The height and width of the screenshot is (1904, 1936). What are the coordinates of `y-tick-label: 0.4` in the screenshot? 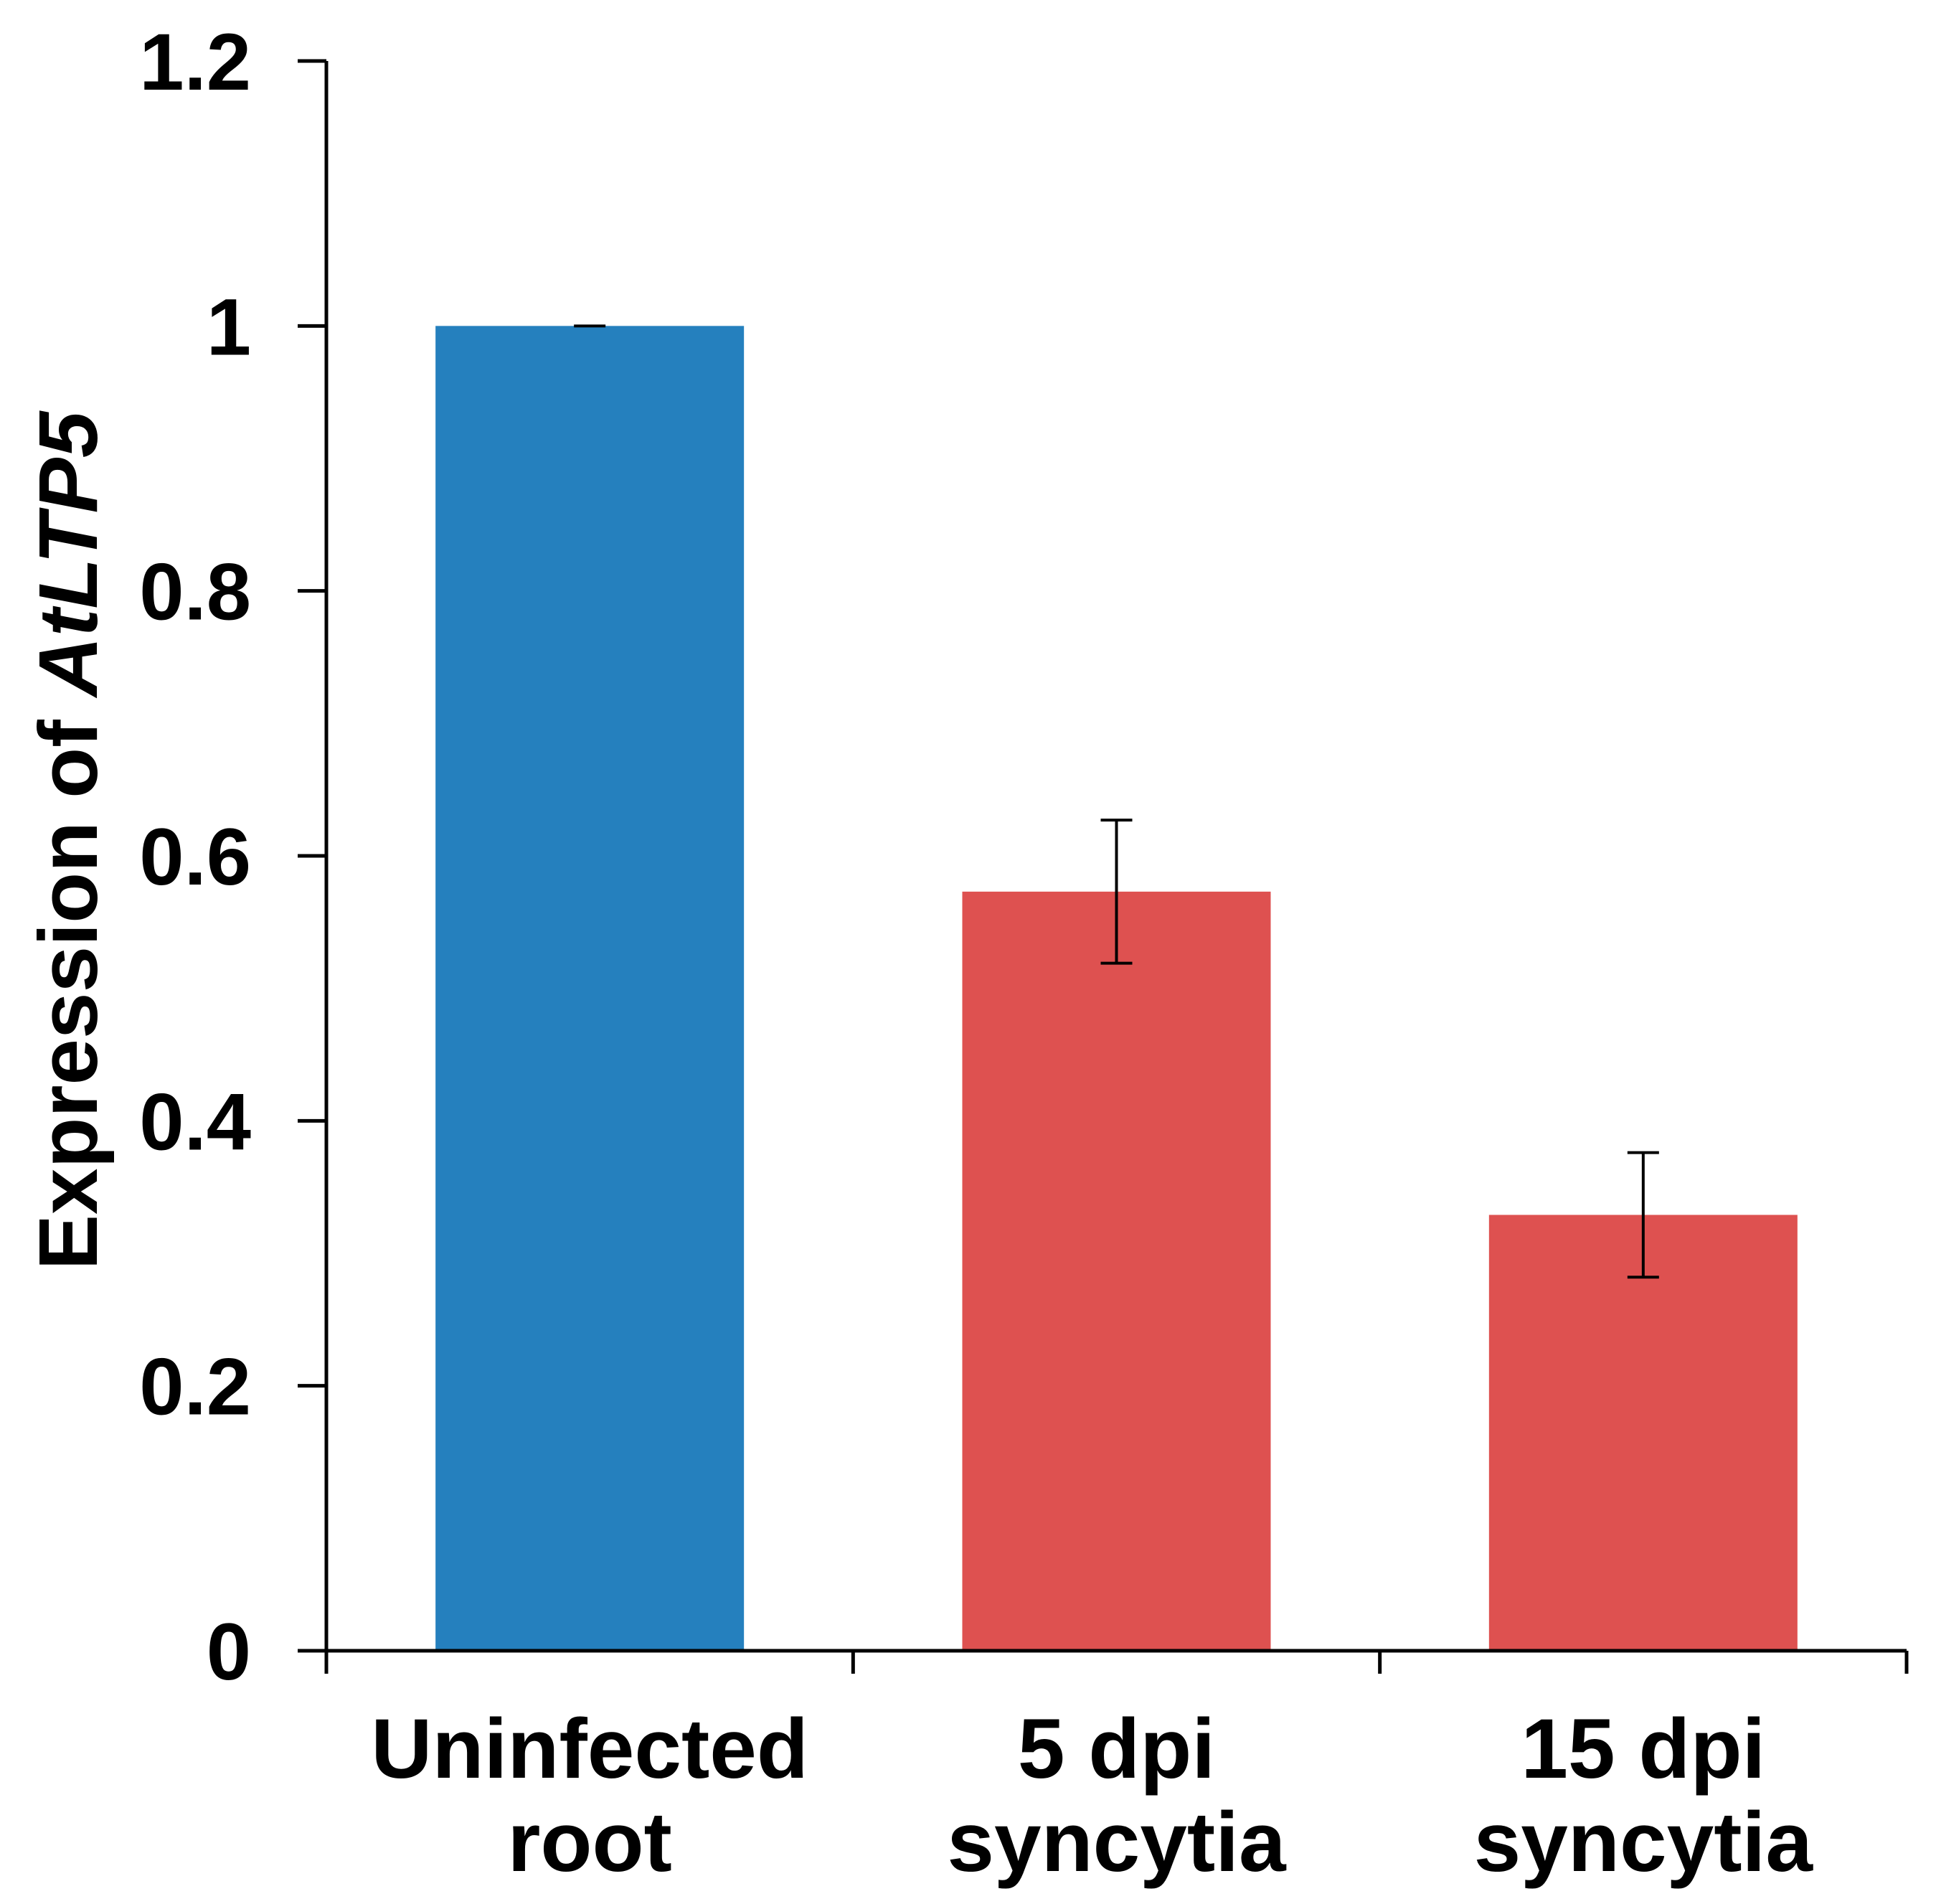 It's located at (195, 1122).